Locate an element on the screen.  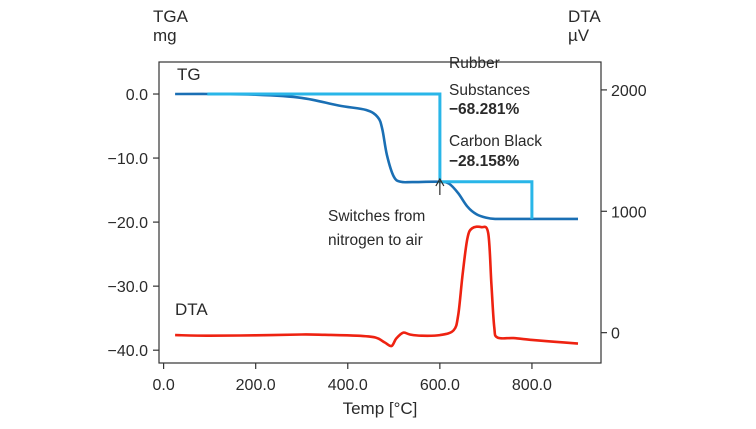
y-left-tick-label-3: −30.0 is located at coordinates (128, 287).